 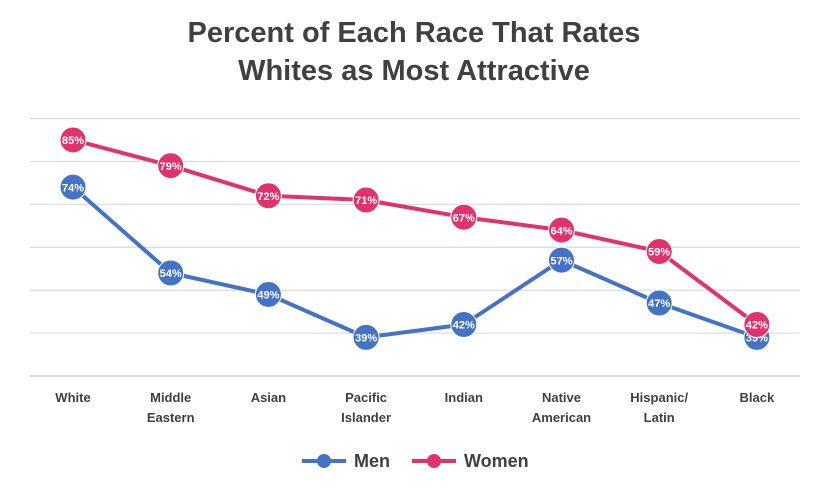 I want to click on data-label-women: 71%, so click(x=366, y=201).